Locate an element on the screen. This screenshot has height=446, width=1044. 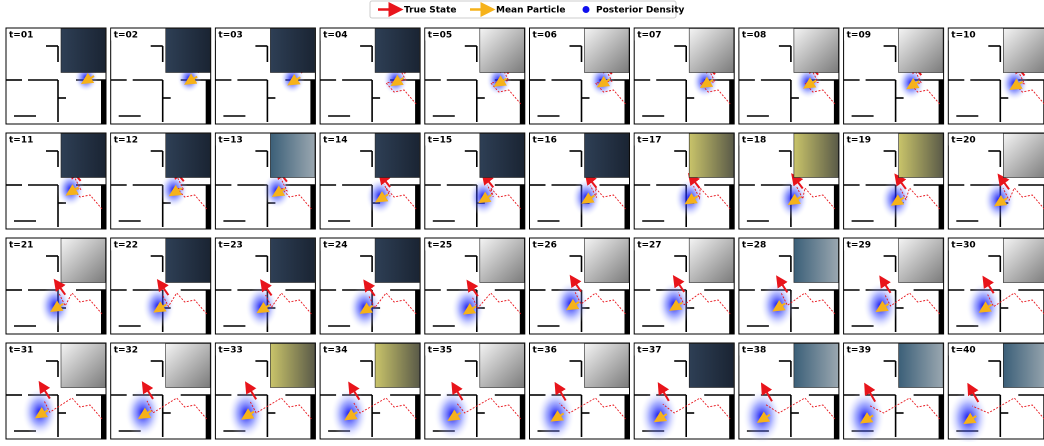
legend-label: Mean Particle is located at coordinates (530, 11).